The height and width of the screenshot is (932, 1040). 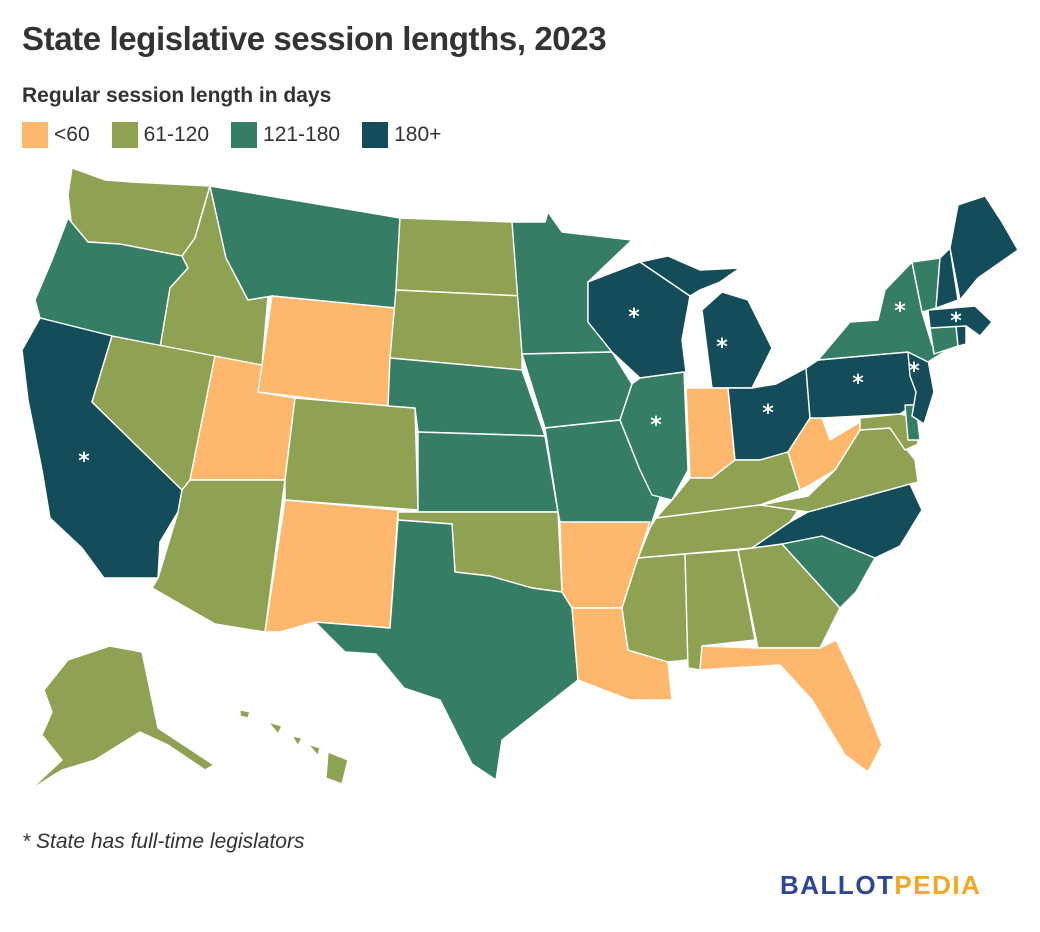 I want to click on legend-item-180-plus: 180+, so click(x=401, y=135).